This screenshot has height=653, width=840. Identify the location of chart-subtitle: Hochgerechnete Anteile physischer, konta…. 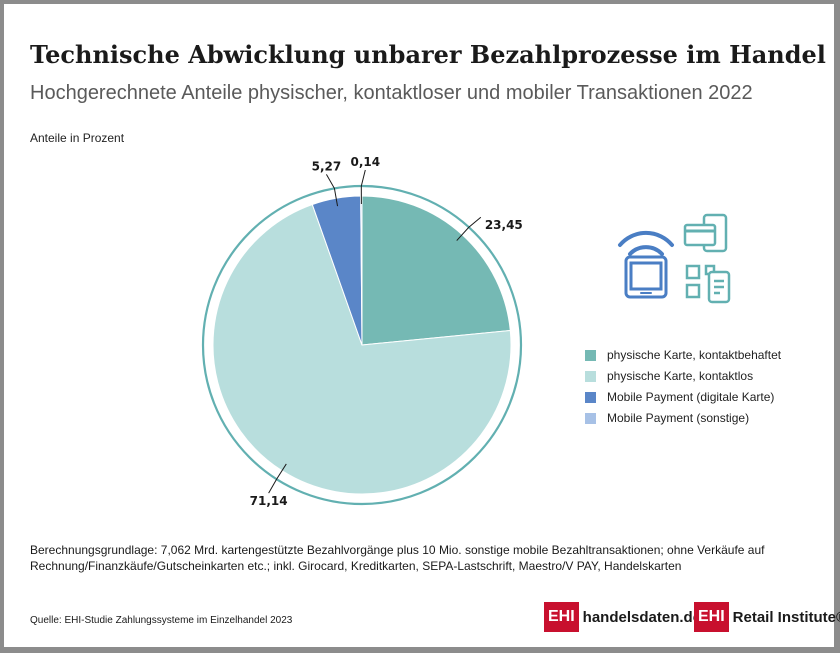
(391, 93).